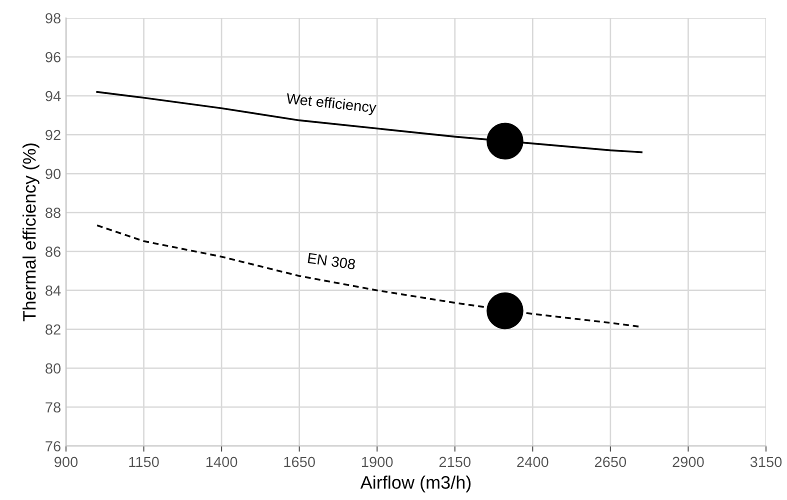 This screenshot has height=500, width=787. What do you see at coordinates (455, 462) in the screenshot?
I see `x-tick-label: 2150` at bounding box center [455, 462].